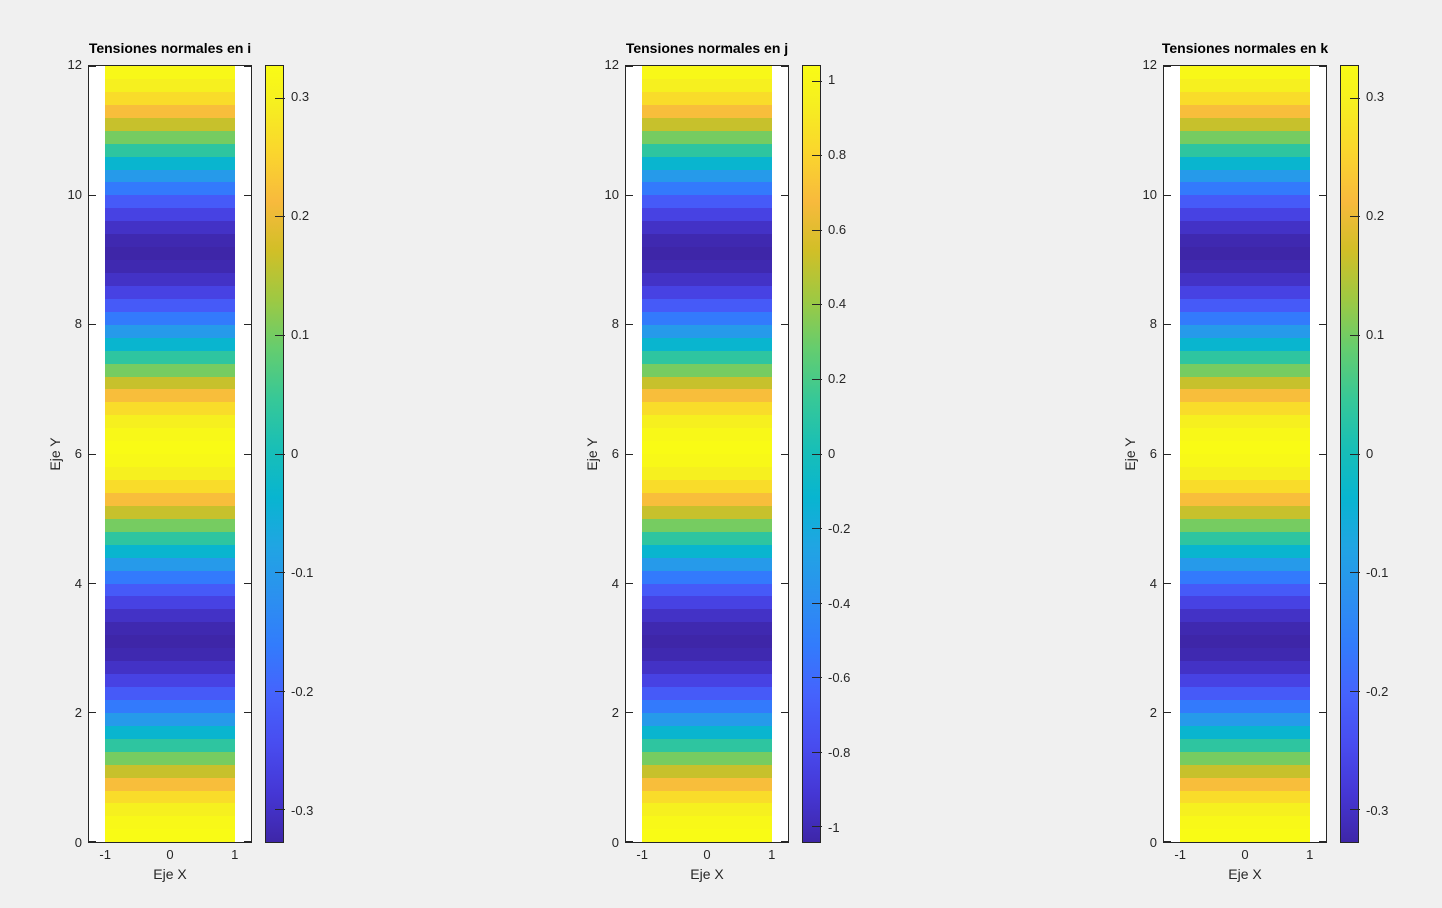 The height and width of the screenshot is (908, 1442). What do you see at coordinates (1370, 453) in the screenshot?
I see `colorbar-tick-label: 0` at bounding box center [1370, 453].